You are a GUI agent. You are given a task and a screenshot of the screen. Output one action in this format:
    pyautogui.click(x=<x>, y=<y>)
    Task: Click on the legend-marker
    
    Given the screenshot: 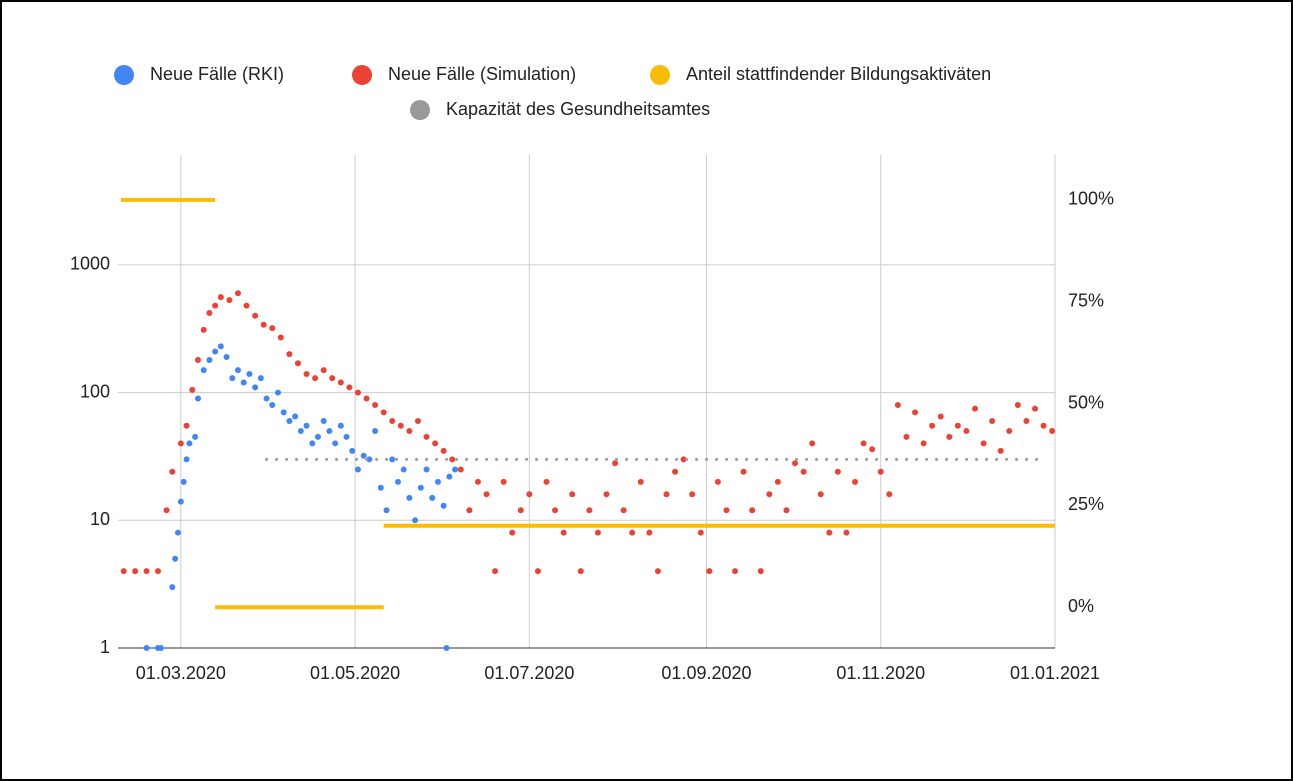 What is the action you would take?
    pyautogui.click(x=124, y=75)
    